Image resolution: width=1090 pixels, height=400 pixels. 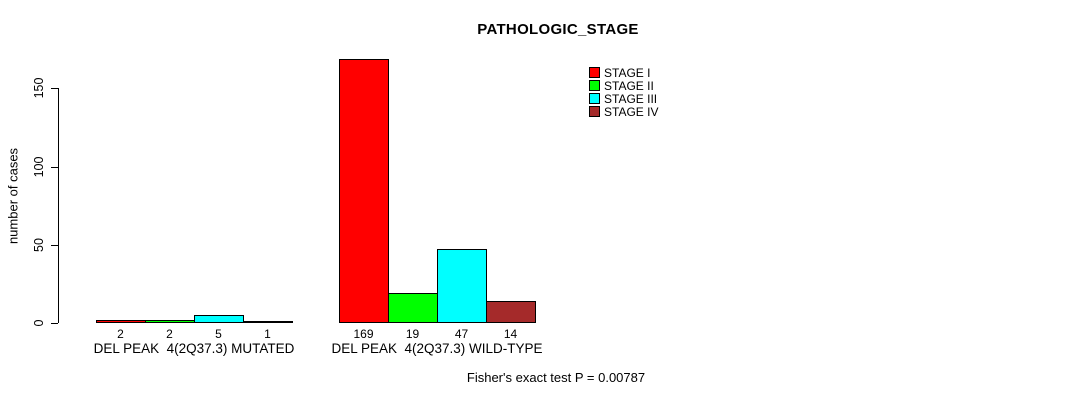 I want to click on bar-stage-i-group1, so click(x=121, y=321).